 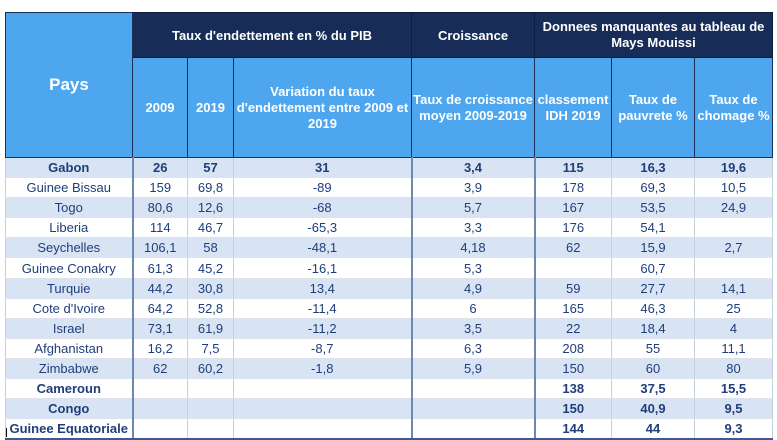 What do you see at coordinates (160, 348) in the screenshot?
I see `cell-y2009: 16,2` at bounding box center [160, 348].